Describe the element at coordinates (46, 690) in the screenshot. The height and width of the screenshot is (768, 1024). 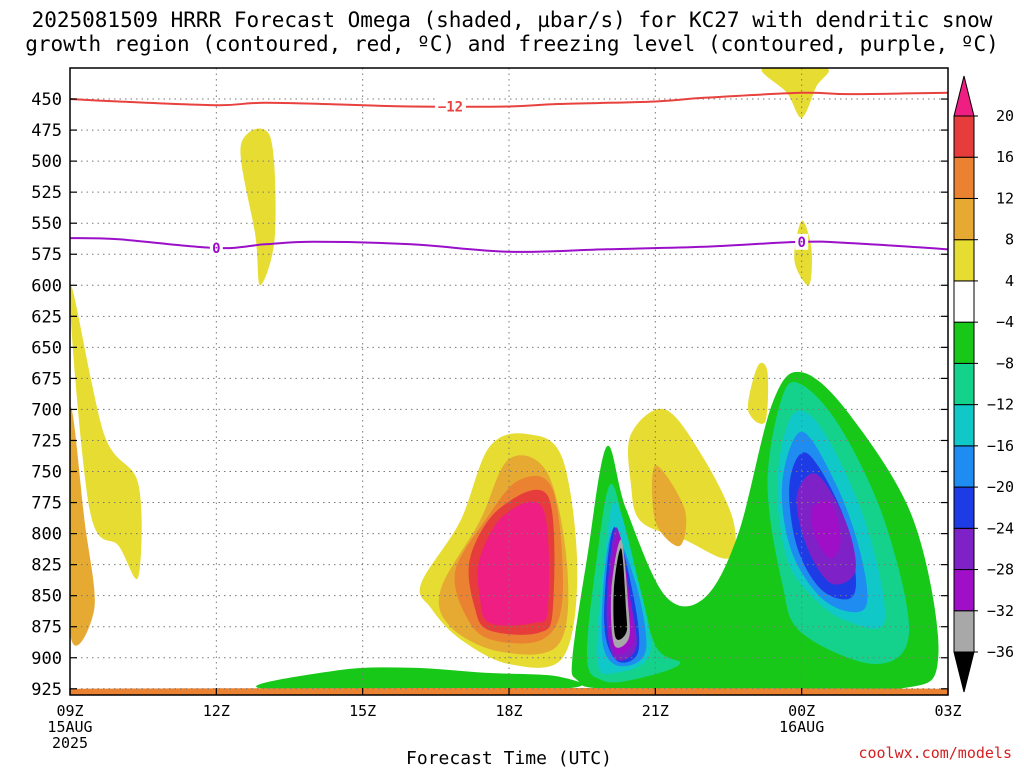
I see `y-tick-label-925: 925` at that location.